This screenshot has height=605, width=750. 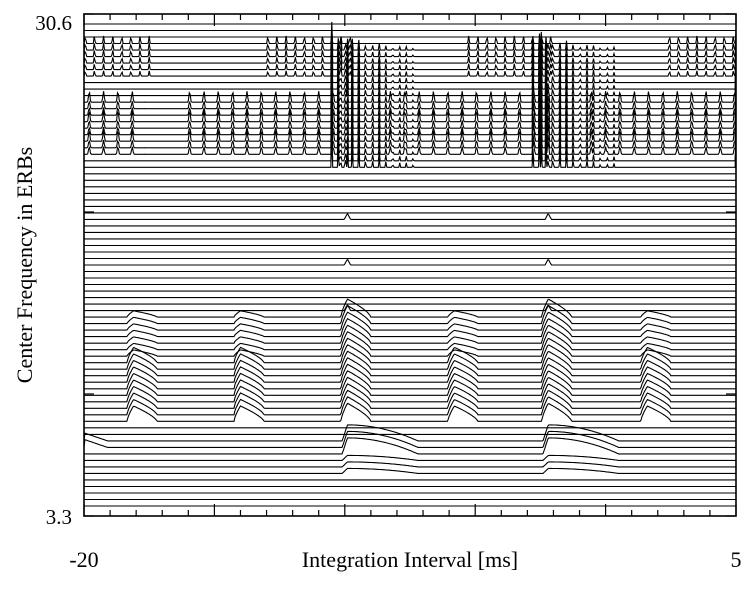 I want to click on y-axis-label: Center Frequency in ERBs, so click(x=24, y=265).